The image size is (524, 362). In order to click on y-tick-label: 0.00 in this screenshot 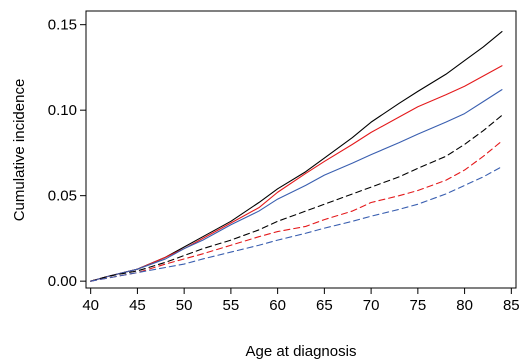, I will do `click(62, 281)`.